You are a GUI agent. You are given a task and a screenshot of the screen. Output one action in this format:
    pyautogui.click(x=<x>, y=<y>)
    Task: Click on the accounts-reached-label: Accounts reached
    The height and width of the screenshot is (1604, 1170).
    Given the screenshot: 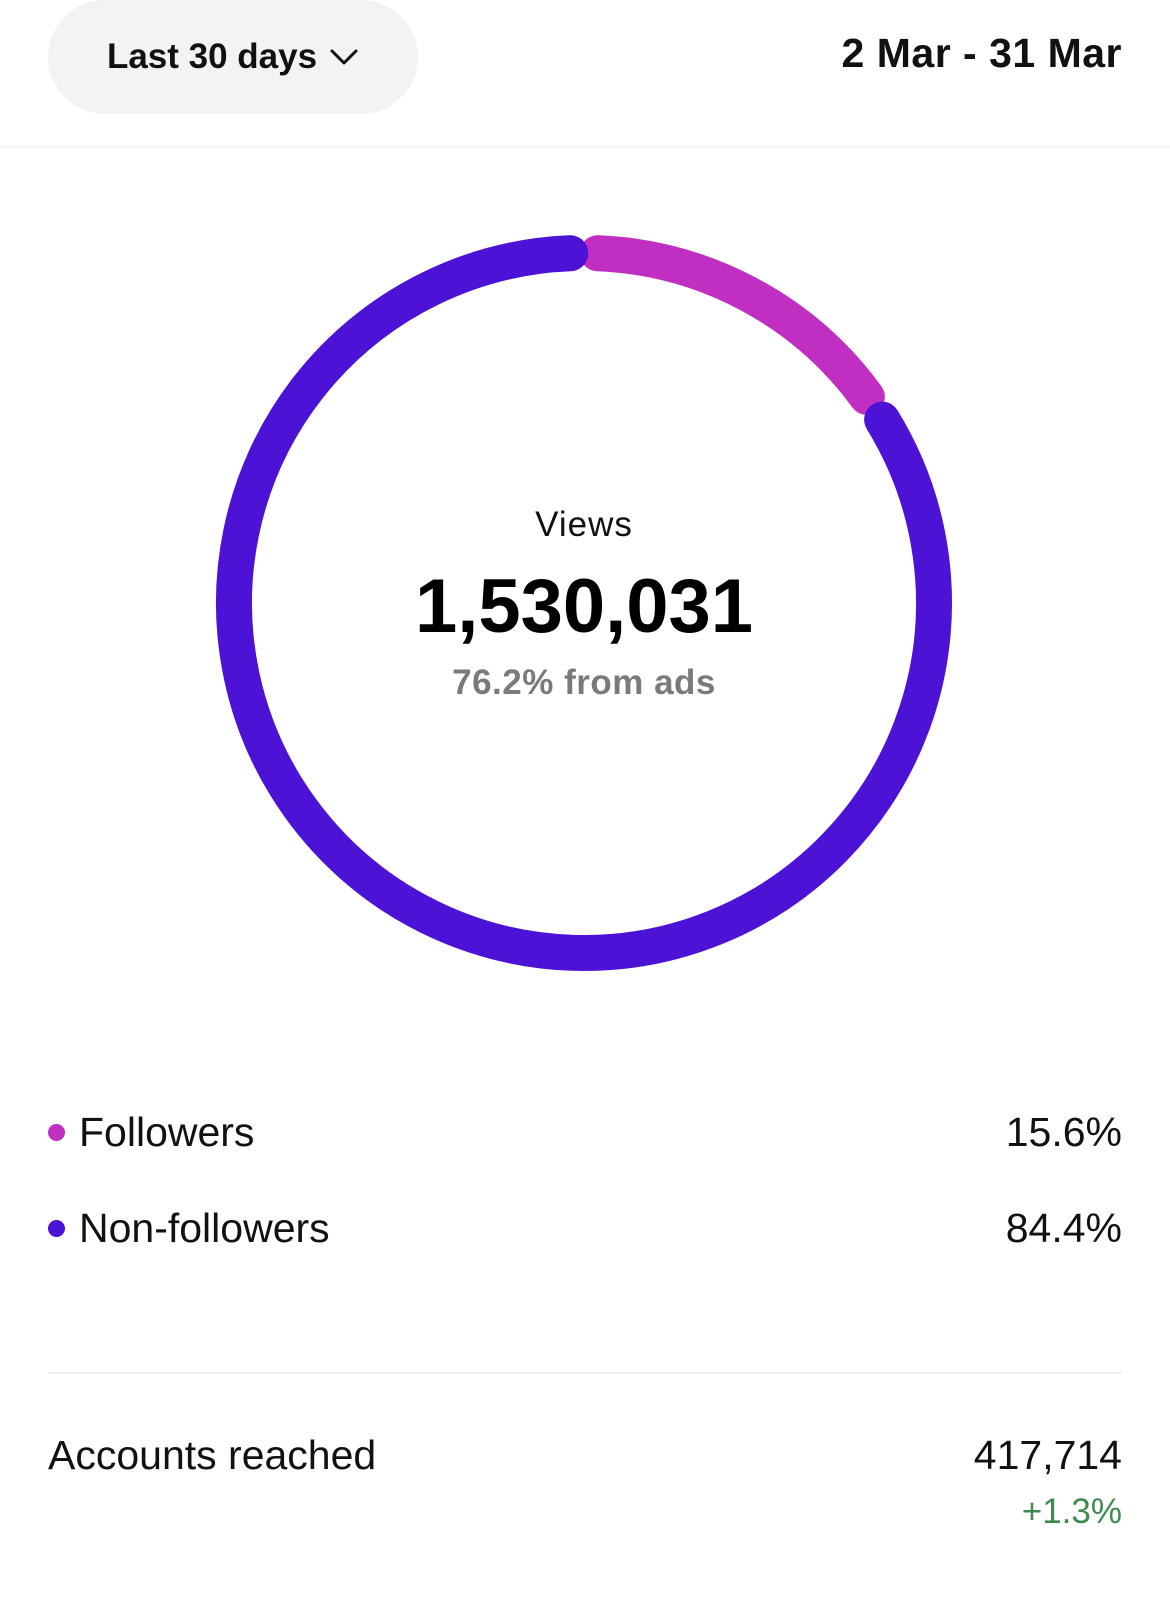 What is the action you would take?
    pyautogui.click(x=212, y=1455)
    